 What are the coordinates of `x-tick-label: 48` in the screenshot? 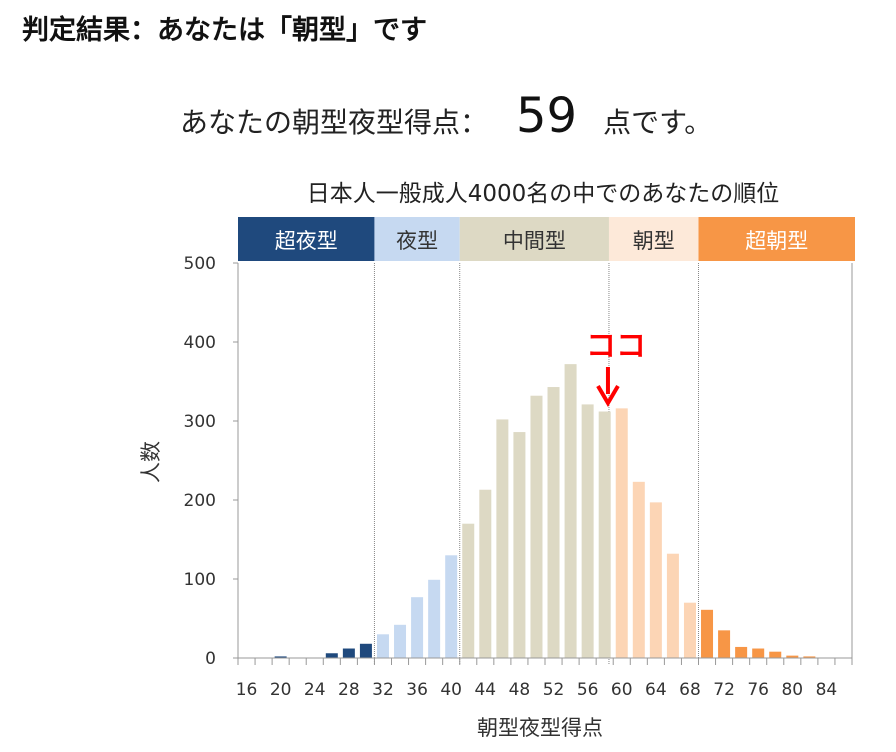 It's located at (520, 690).